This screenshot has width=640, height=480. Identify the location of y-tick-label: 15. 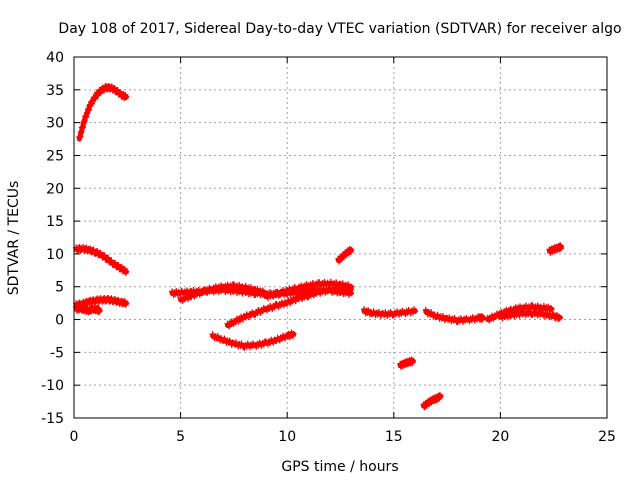
(55, 222).